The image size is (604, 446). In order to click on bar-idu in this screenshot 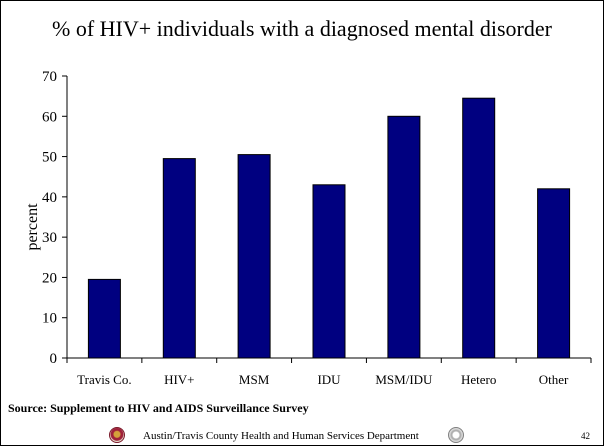, I will do `click(329, 271)`.